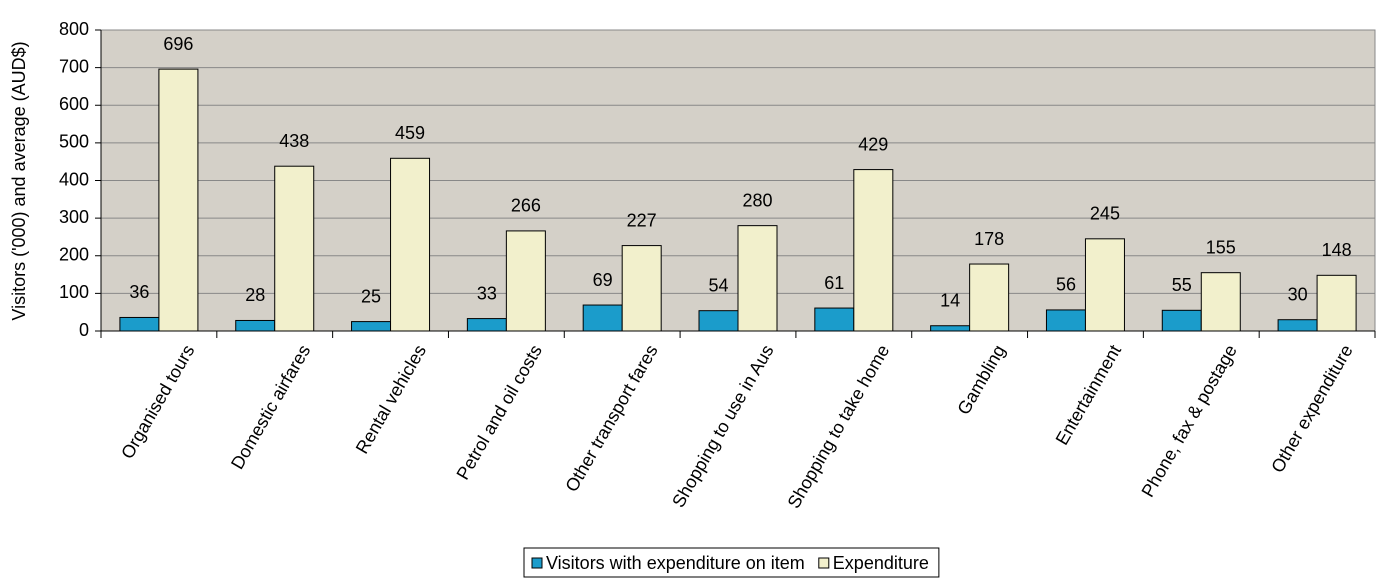 The image size is (1379, 578). I want to click on data-label: 459, so click(410, 133).